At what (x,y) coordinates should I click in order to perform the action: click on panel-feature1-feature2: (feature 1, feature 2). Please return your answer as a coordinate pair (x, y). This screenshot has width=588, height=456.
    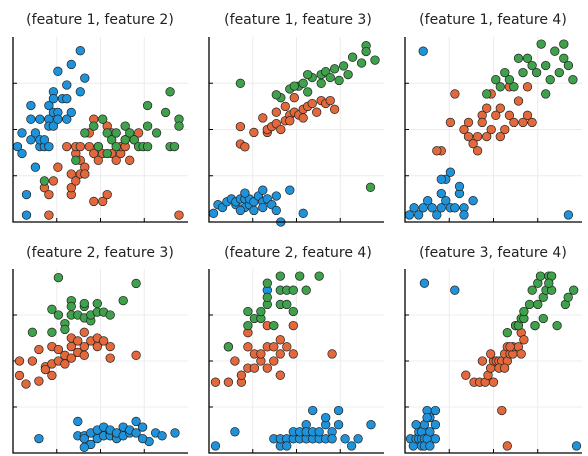
    Looking at the image, I should click on (100, 117).